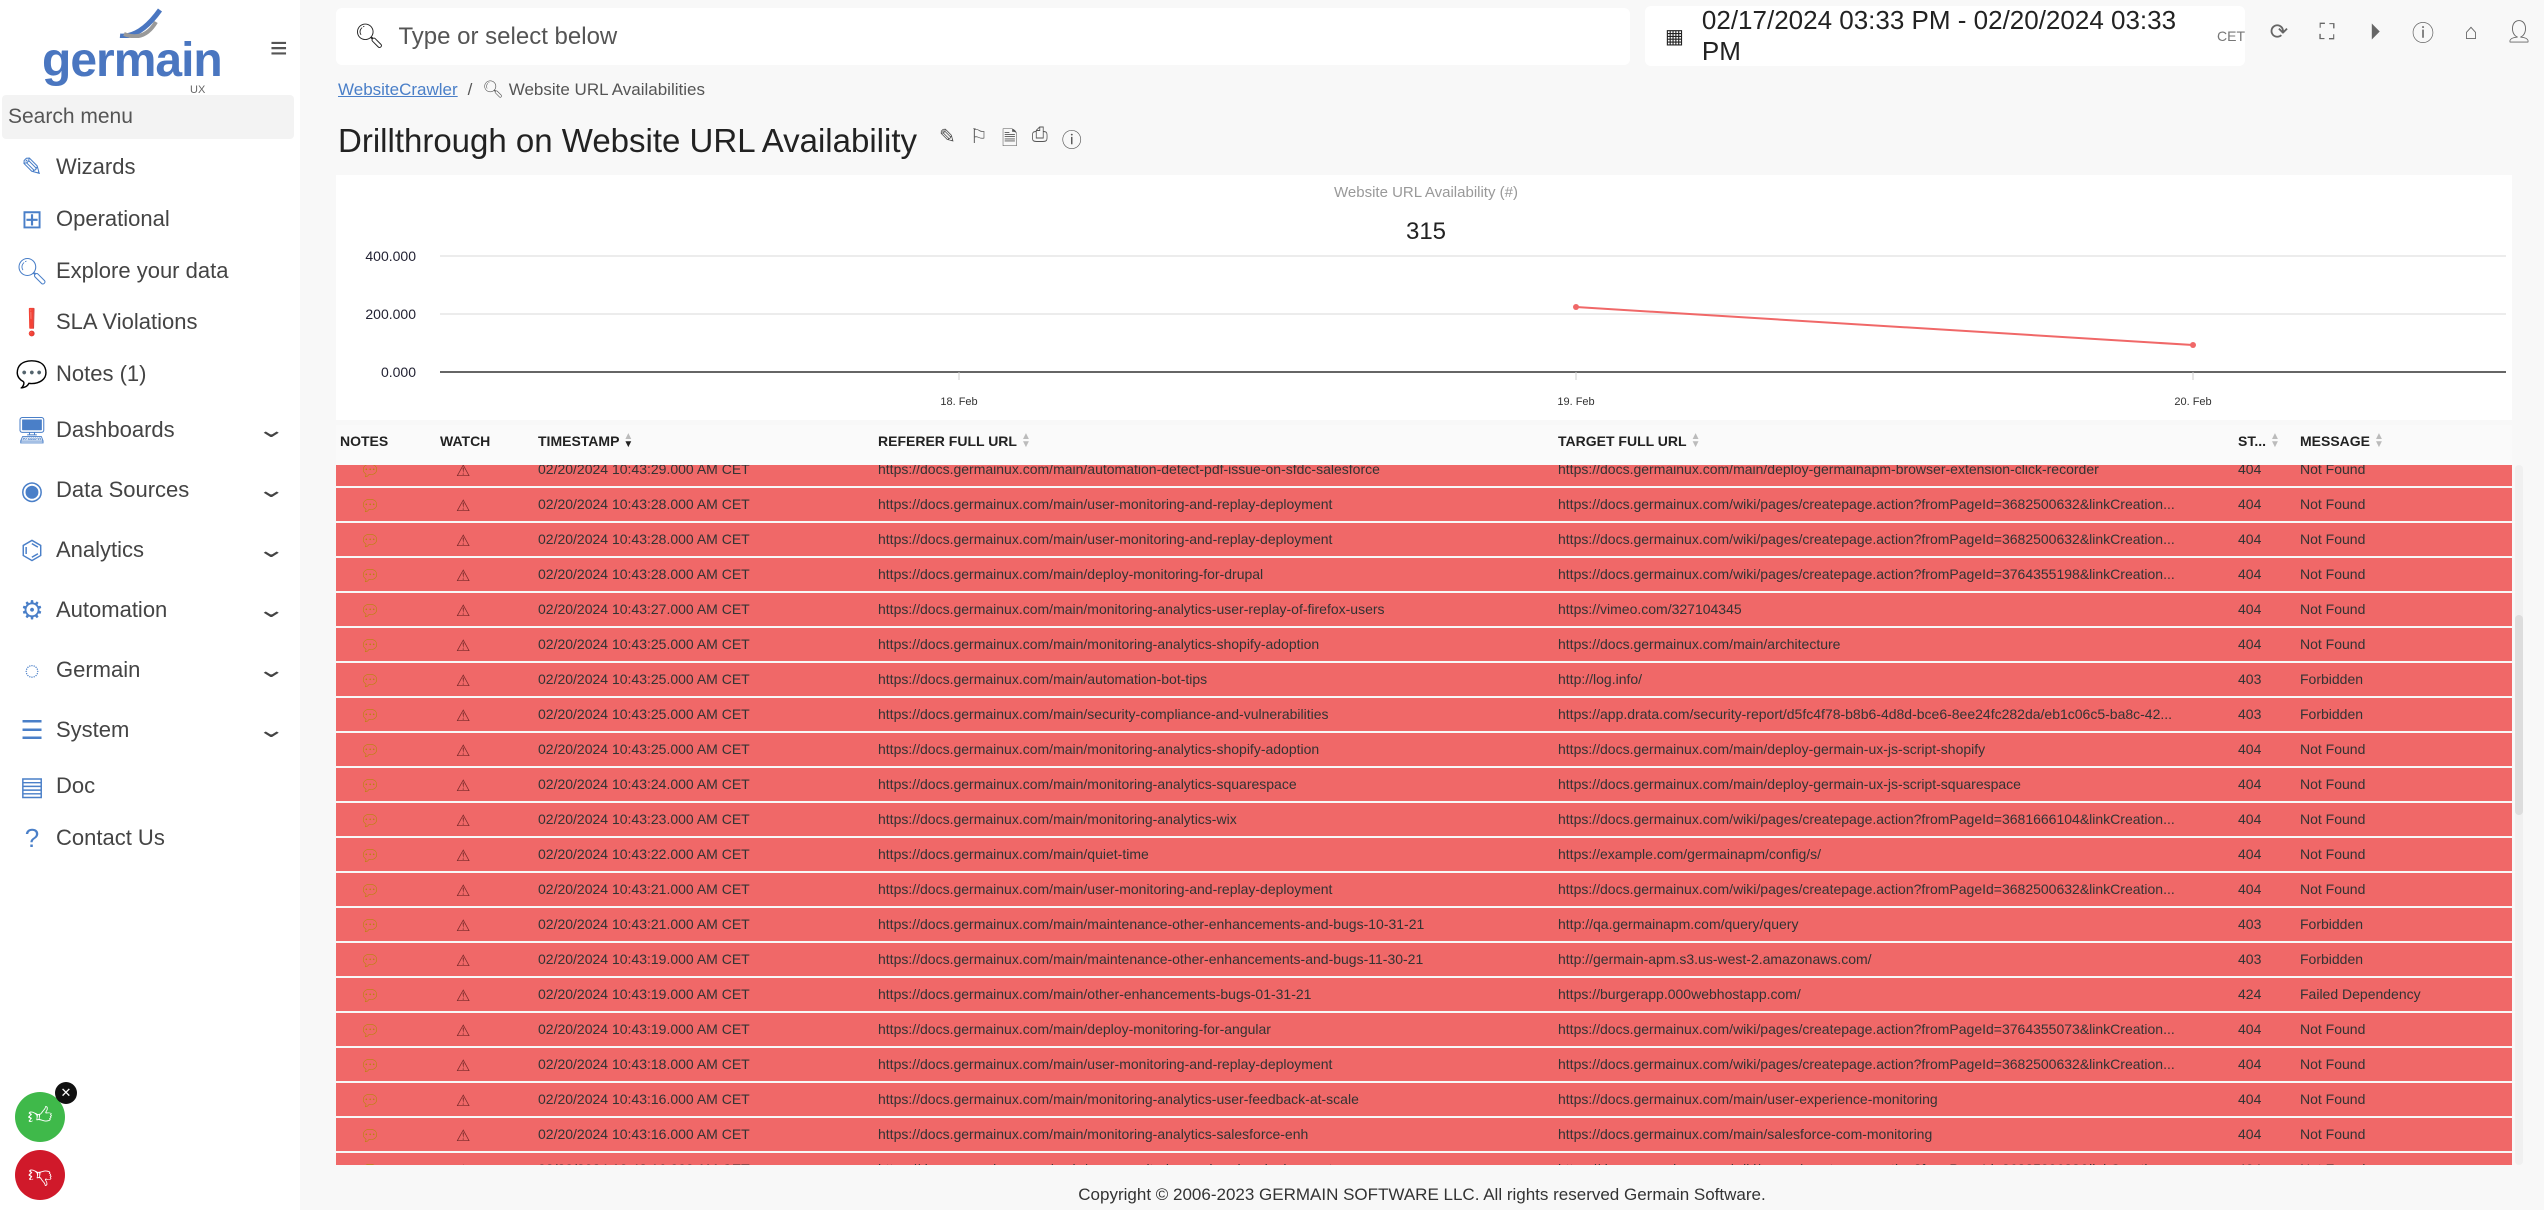  Describe the element at coordinates (1039, 135) in the screenshot. I see `print-icon: ⎙` at that location.